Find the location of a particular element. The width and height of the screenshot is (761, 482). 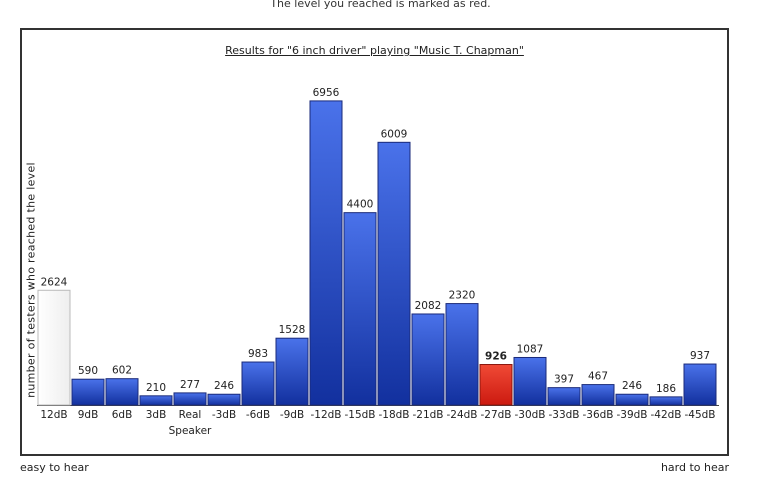

value-label: 1087 is located at coordinates (530, 349).